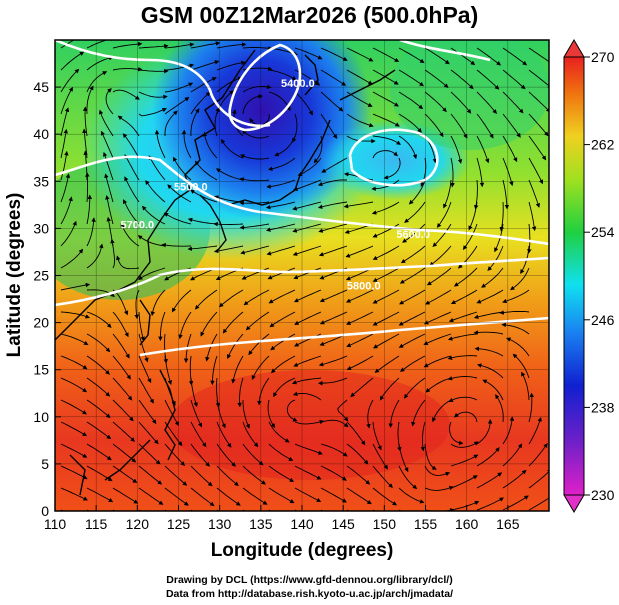 The width and height of the screenshot is (619, 605). What do you see at coordinates (282, 518) in the screenshot?
I see `x-axis-ticks: 110 115 120 125 130 135 140 145 150 155 160 165` at bounding box center [282, 518].